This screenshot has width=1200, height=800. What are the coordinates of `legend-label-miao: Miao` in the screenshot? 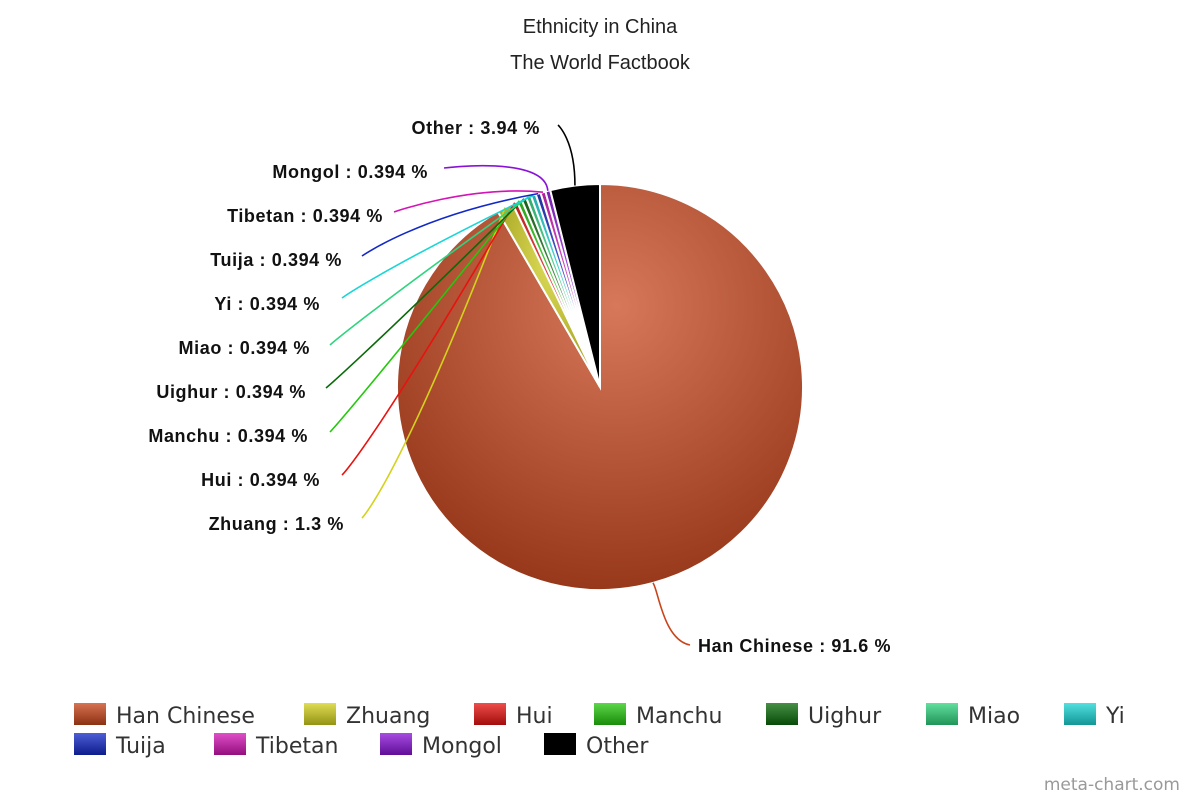 It's located at (994, 716).